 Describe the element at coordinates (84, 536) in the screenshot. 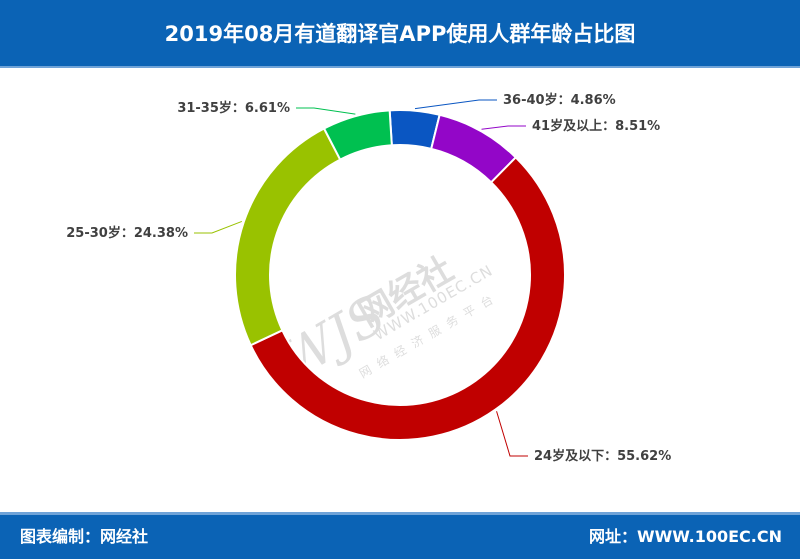

I see `footer-source: 图表编制：网经社` at that location.